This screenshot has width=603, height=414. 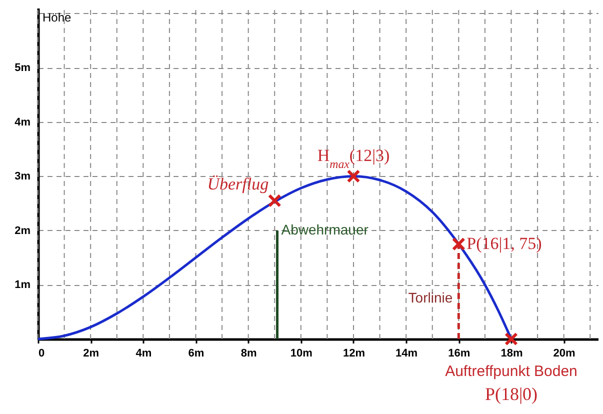 I want to click on y-axis-title: Höhe, so click(x=57, y=17).